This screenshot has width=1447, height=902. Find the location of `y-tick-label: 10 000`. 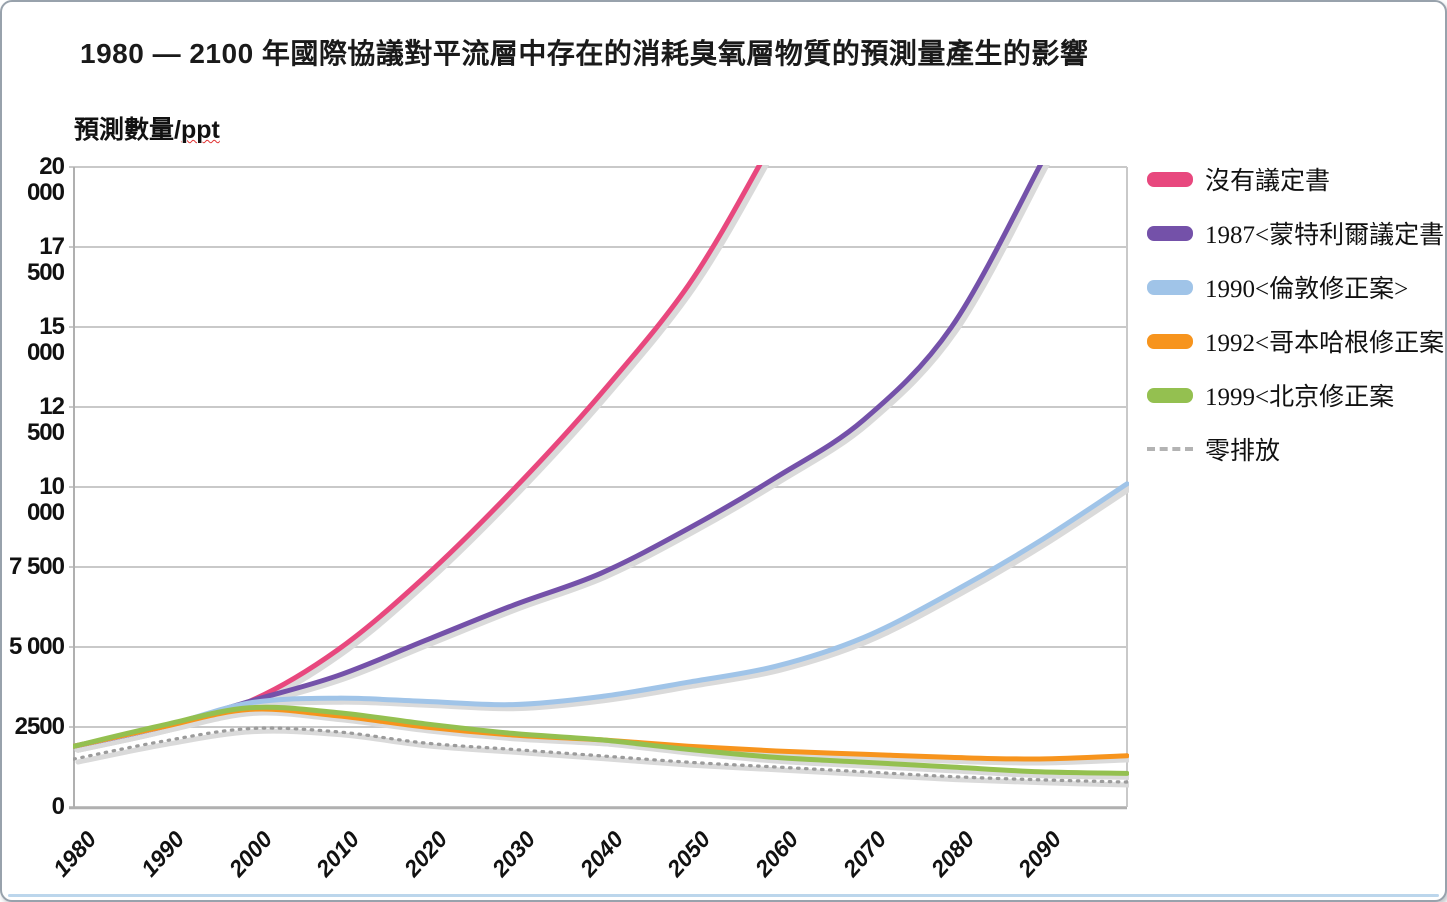

y-tick-label: 10 000 is located at coordinates (45, 499).